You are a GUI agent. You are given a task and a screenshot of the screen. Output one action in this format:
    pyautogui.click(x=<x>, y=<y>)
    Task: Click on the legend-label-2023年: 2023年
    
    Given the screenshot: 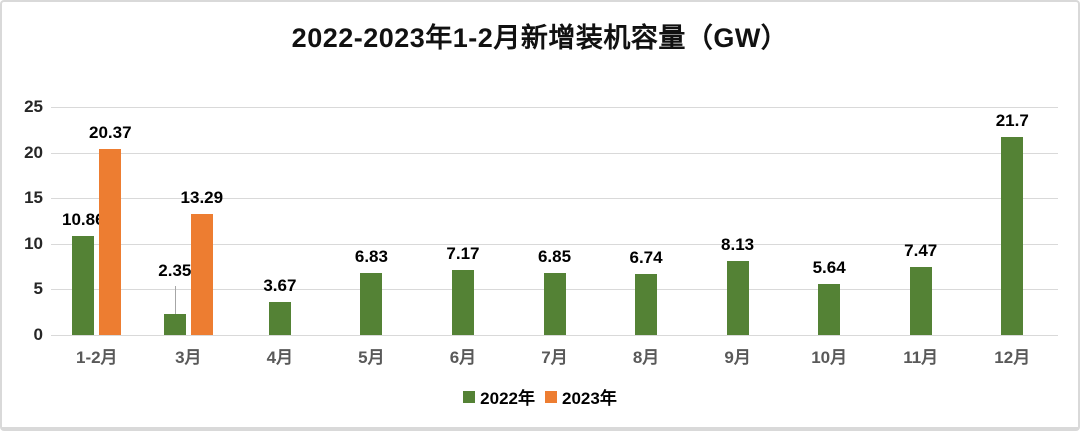 What is the action you would take?
    pyautogui.click(x=589, y=398)
    